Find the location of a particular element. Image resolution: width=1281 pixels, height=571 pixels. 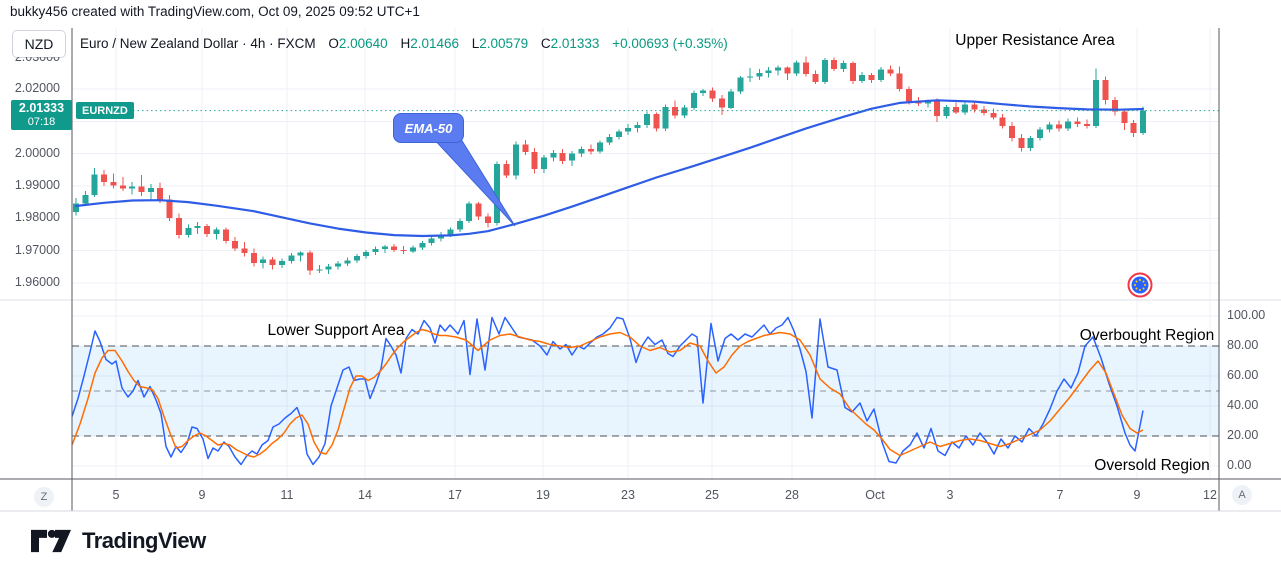

oscillator-axis-label: 40.00 is located at coordinates (1243, 405).